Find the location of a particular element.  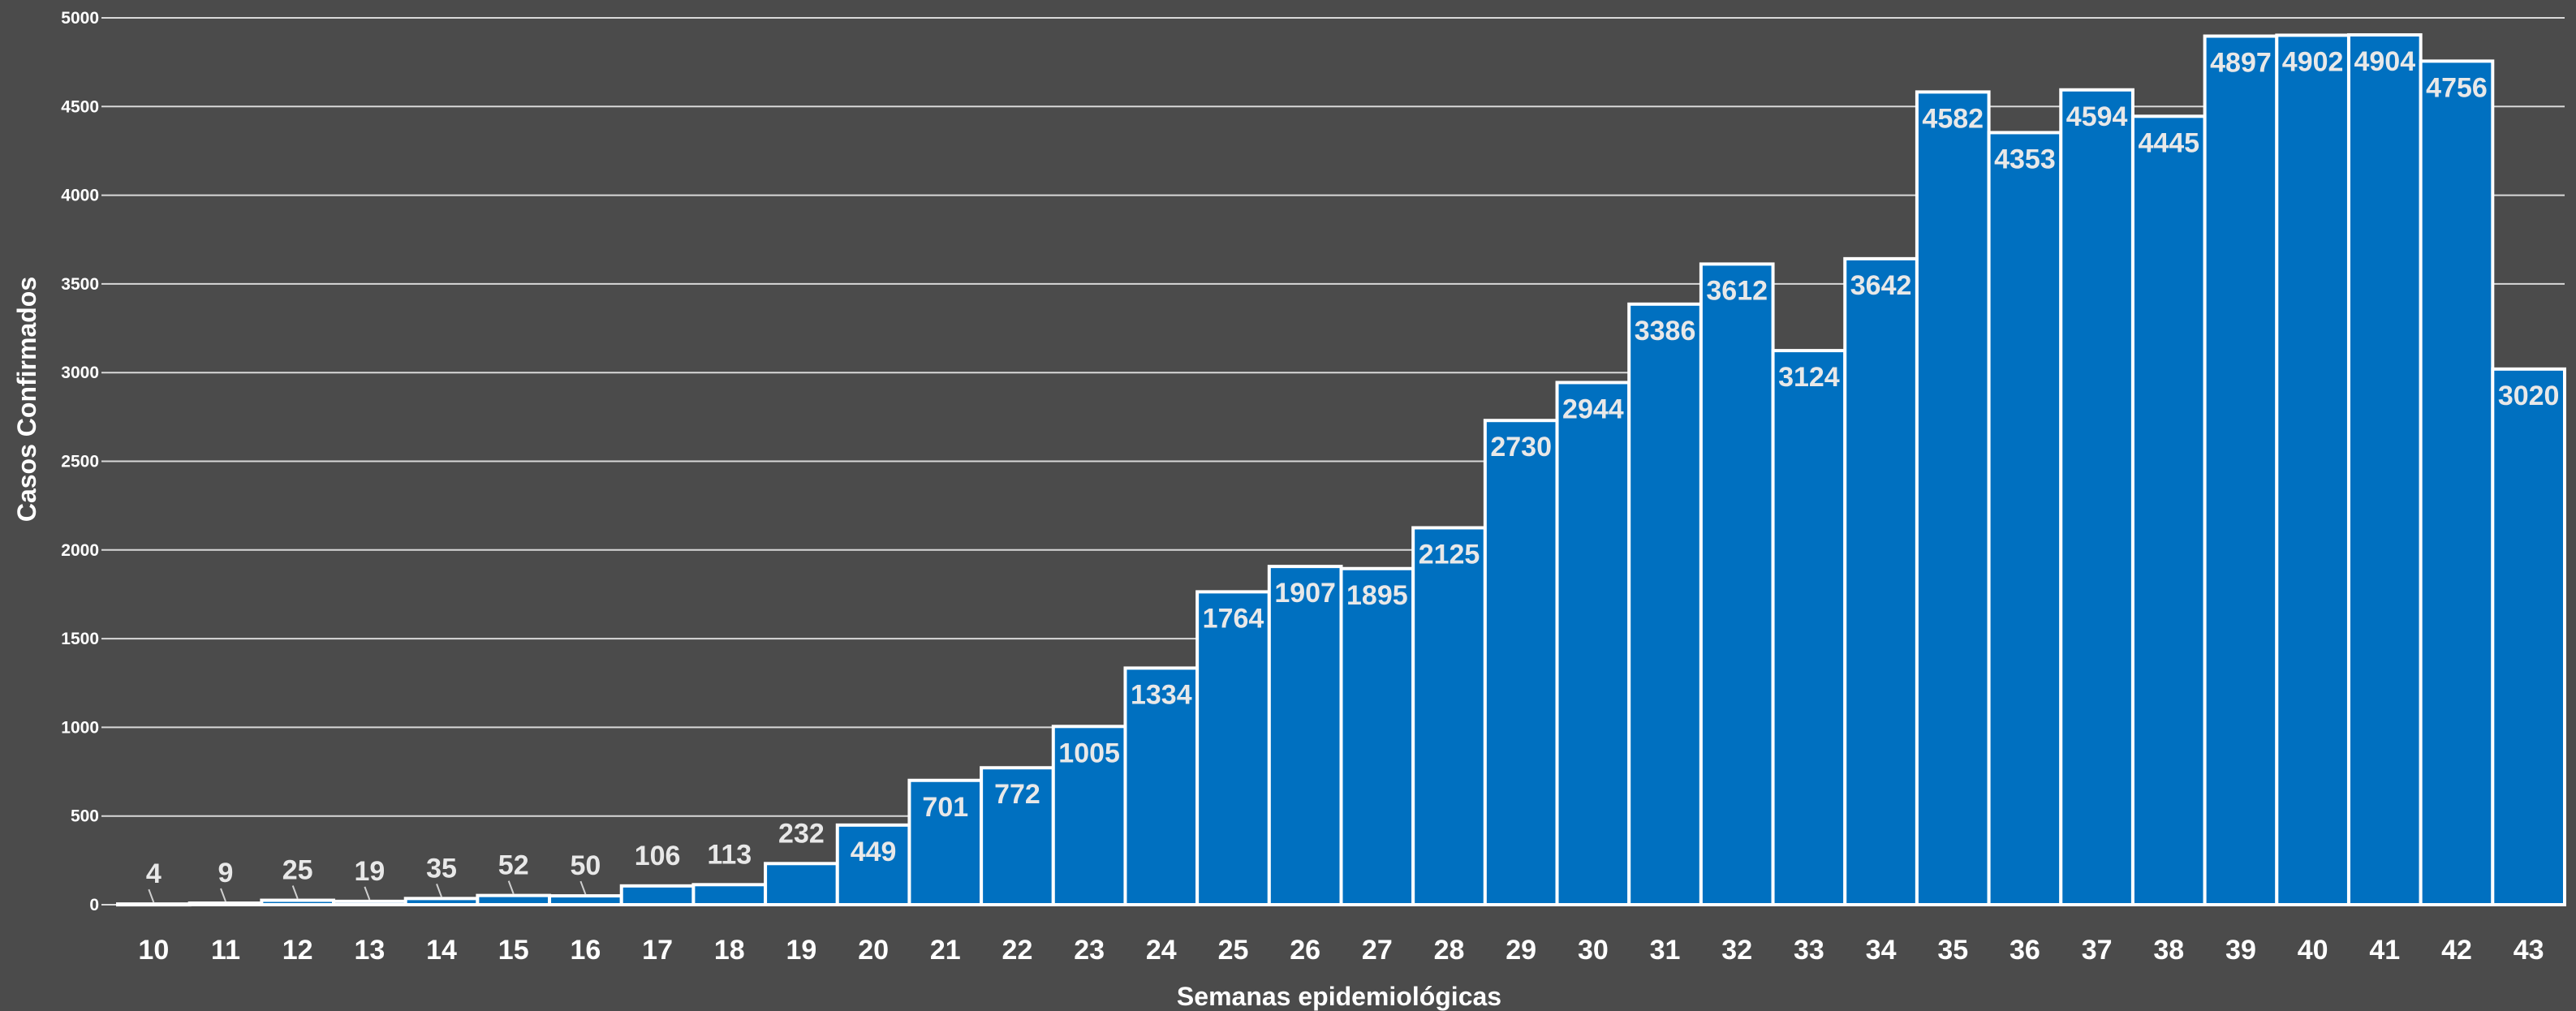

data-label: 449 is located at coordinates (874, 852).